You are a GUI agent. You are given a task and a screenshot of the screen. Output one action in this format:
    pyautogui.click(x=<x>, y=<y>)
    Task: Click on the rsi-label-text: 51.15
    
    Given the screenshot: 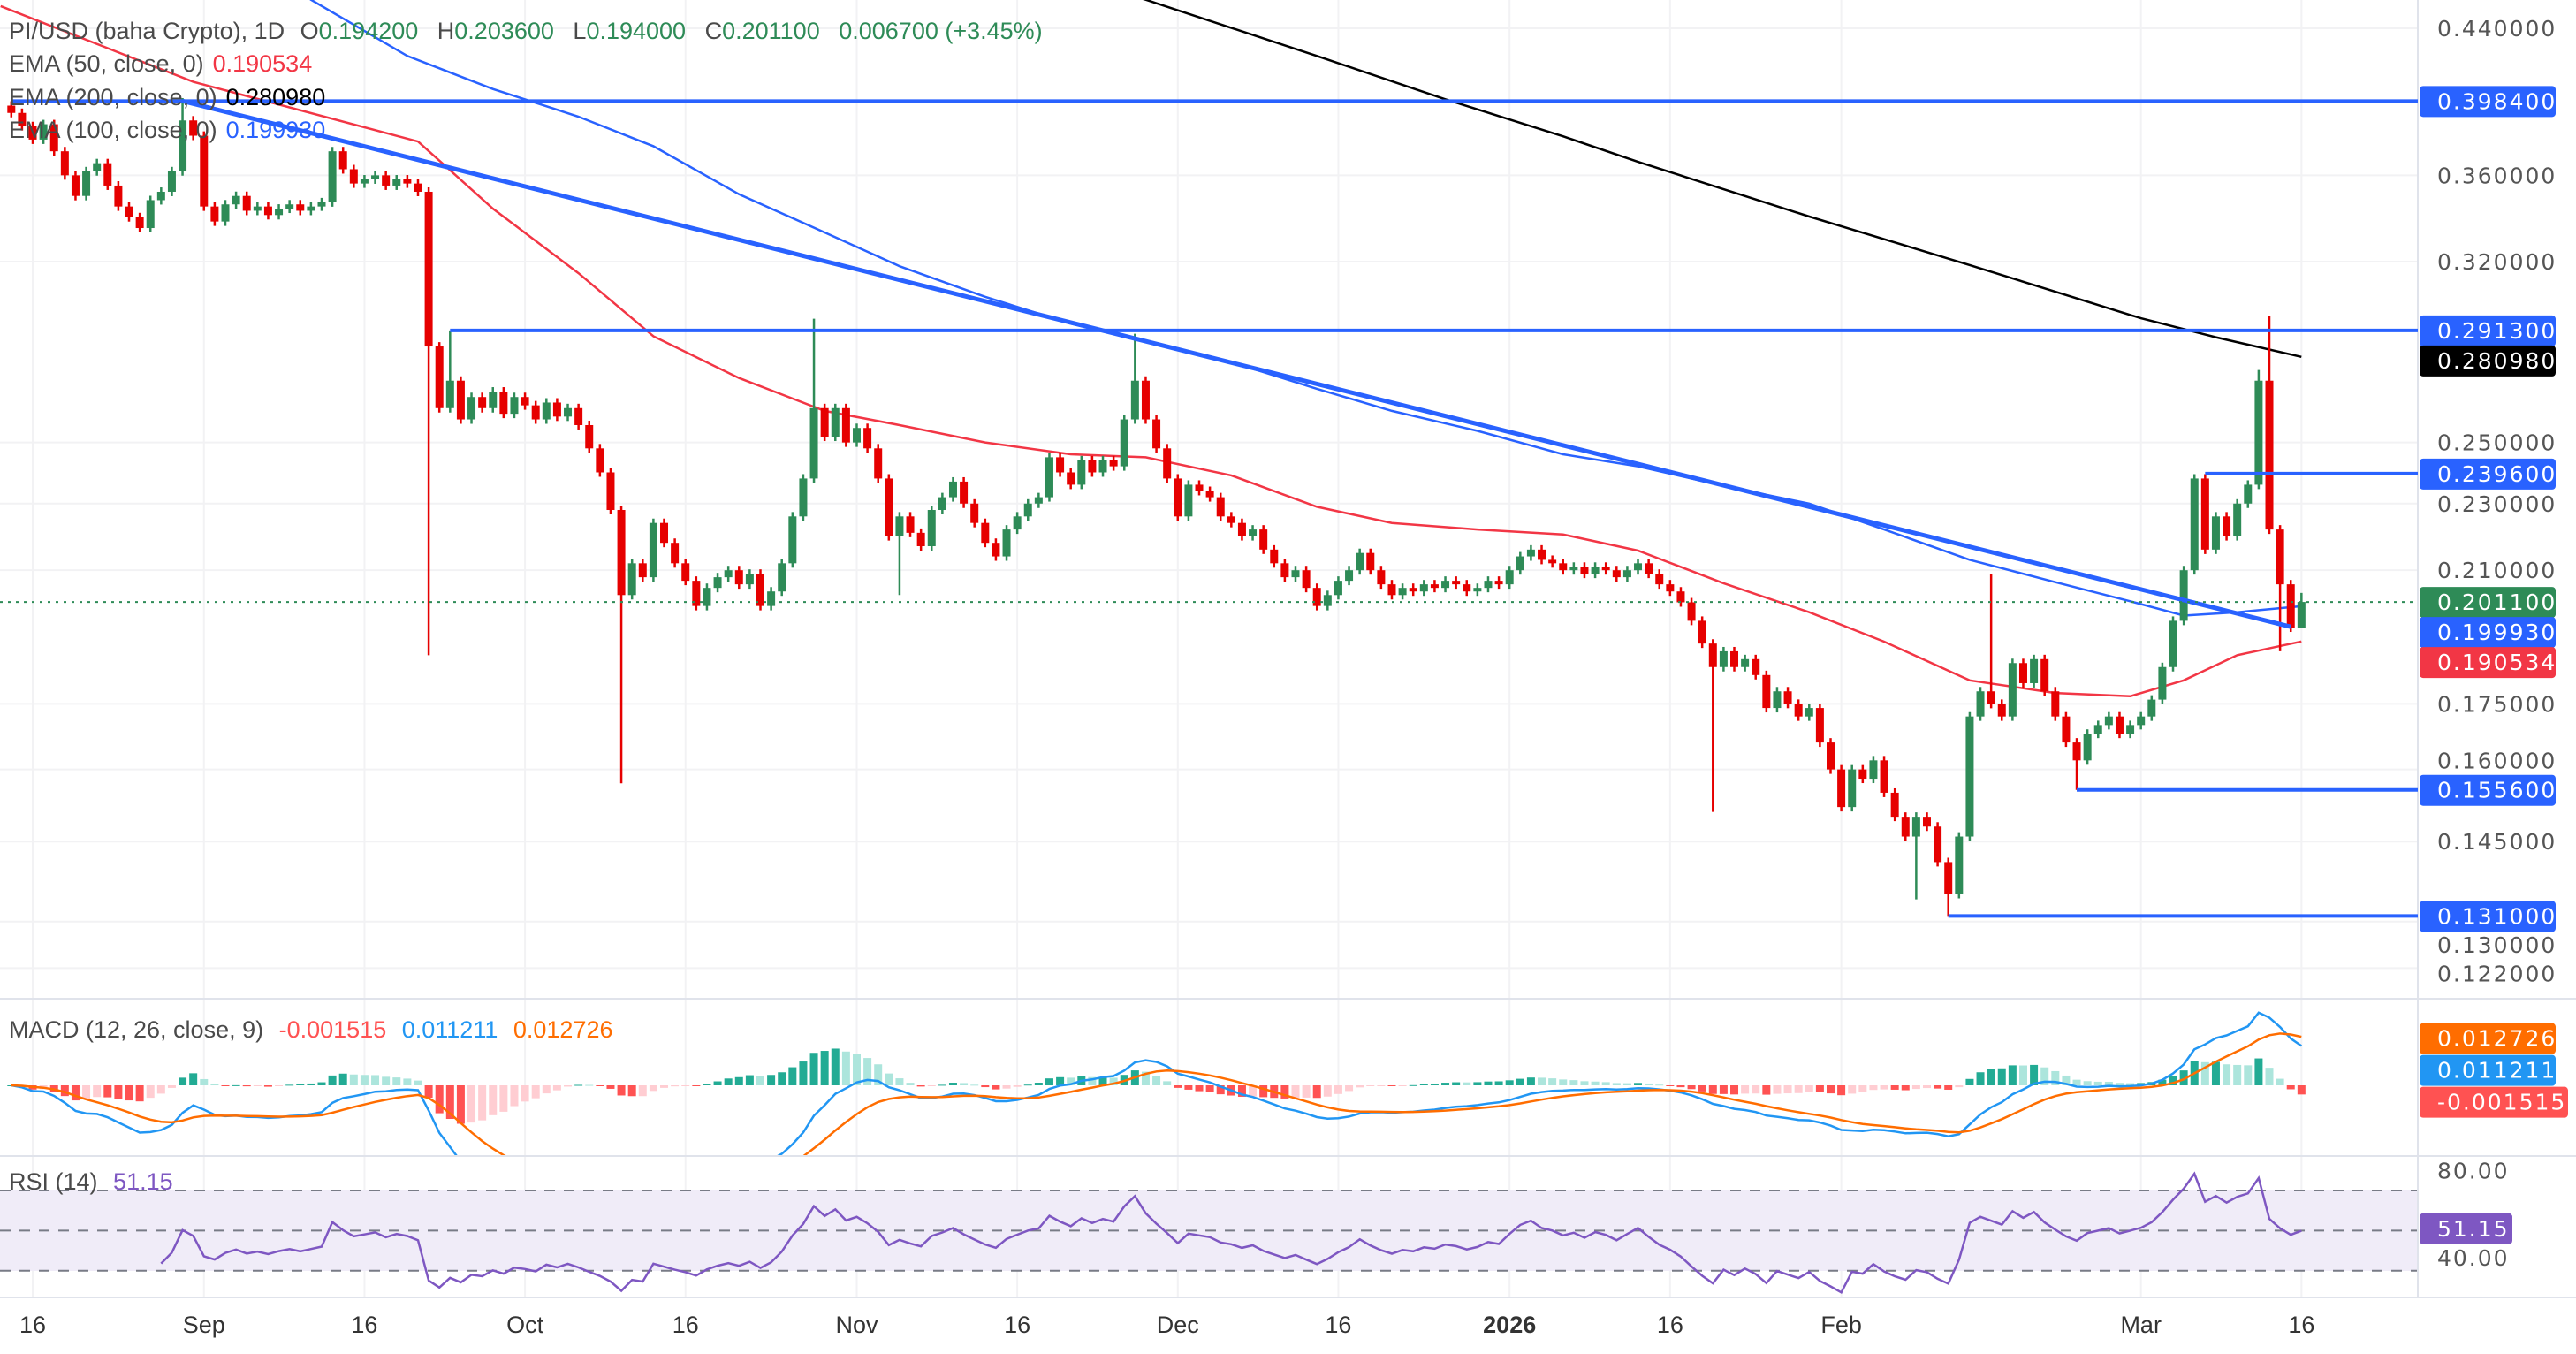 What is the action you would take?
    pyautogui.click(x=2473, y=1229)
    